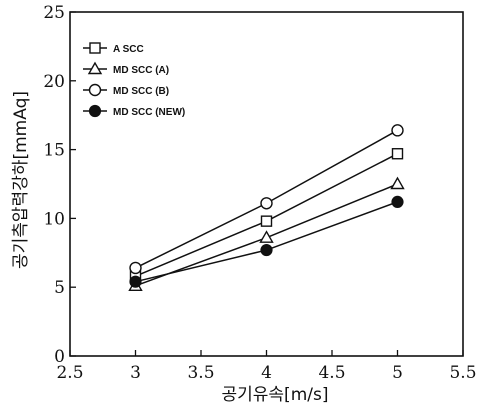 This screenshot has width=483, height=409. I want to click on y-tick-label: 25, so click(54, 13).